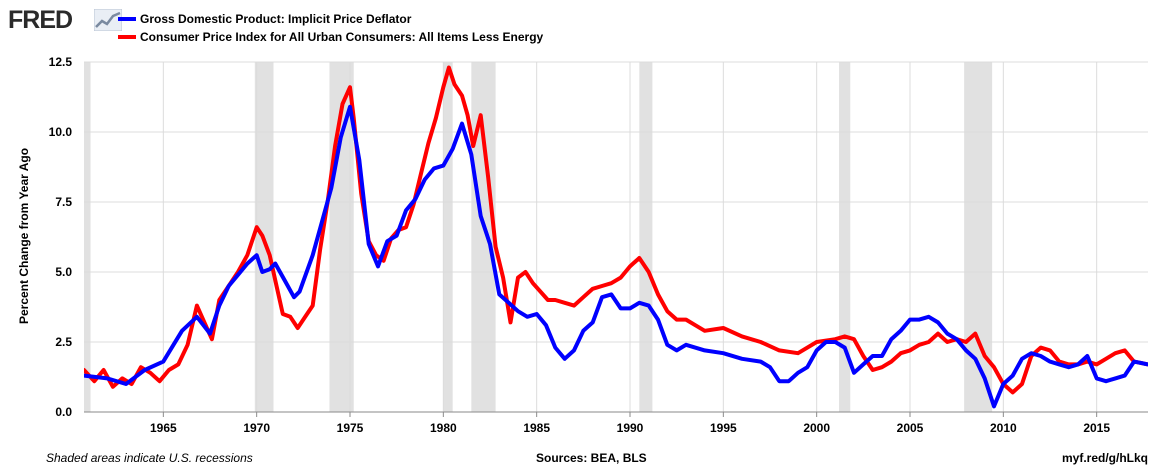  What do you see at coordinates (127, 18) in the screenshot?
I see `legend-swatch-gdp-deflator` at bounding box center [127, 18].